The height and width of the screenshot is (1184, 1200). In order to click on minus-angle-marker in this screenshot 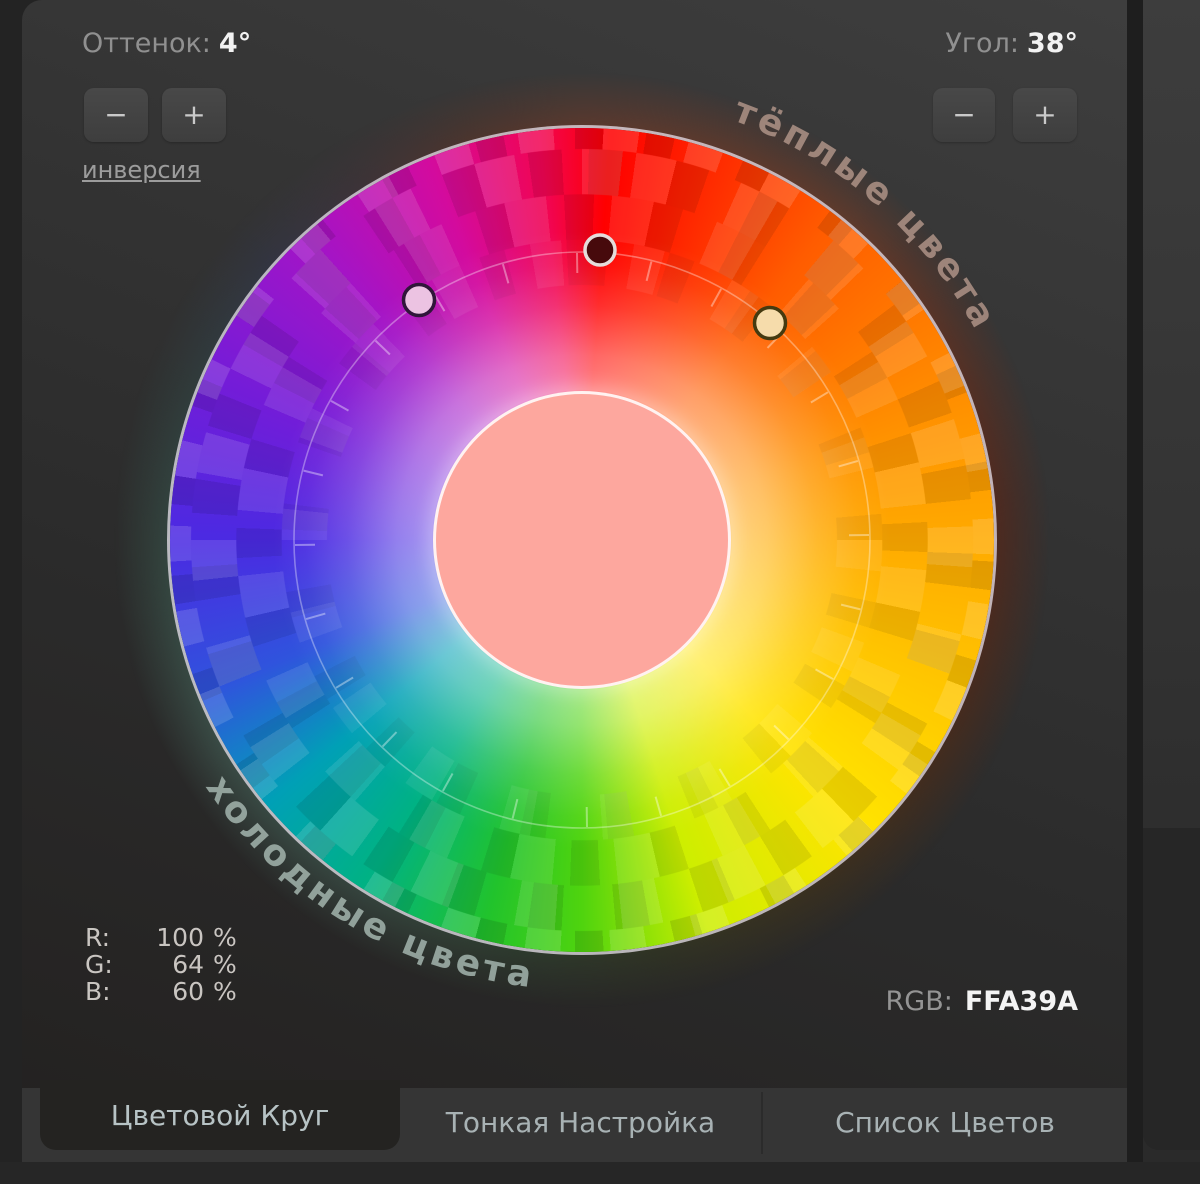, I will do `click(419, 300)`.